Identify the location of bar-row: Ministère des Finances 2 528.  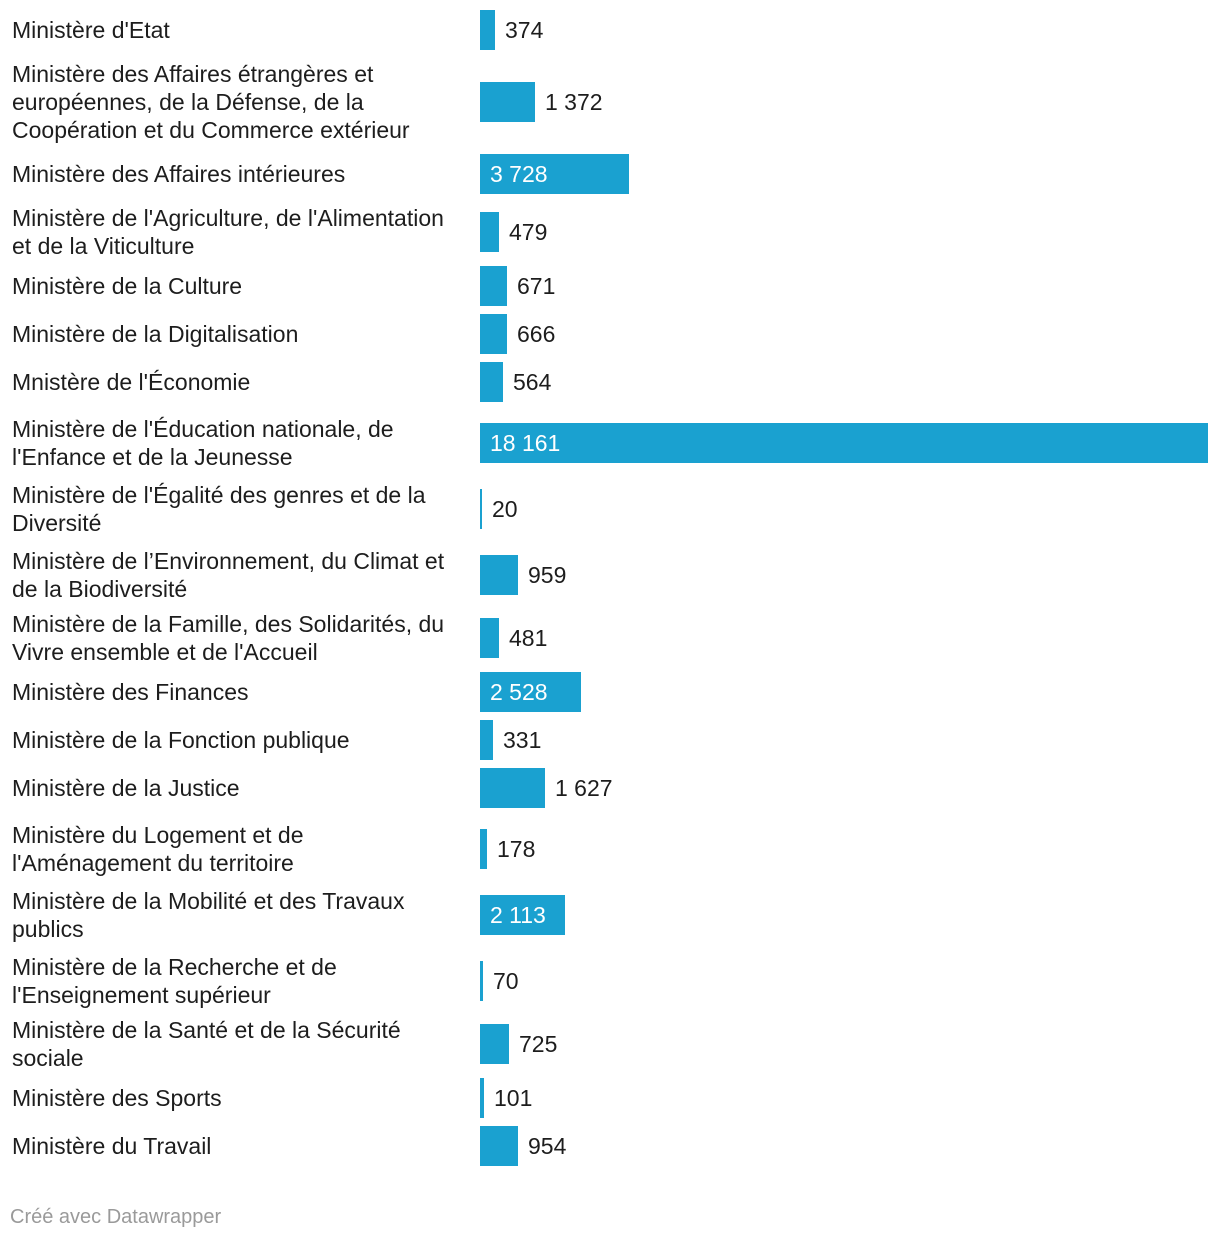
(610, 692).